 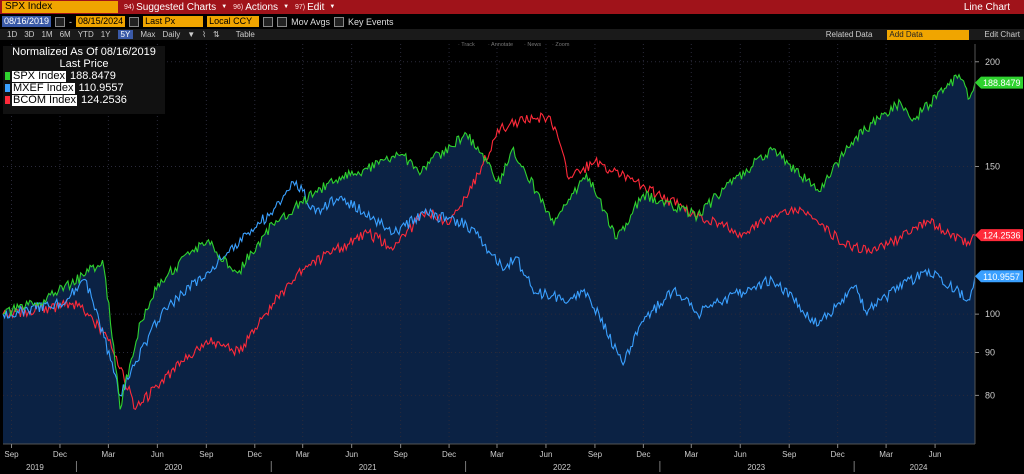 I want to click on range-3d: 3D, so click(x=29, y=34).